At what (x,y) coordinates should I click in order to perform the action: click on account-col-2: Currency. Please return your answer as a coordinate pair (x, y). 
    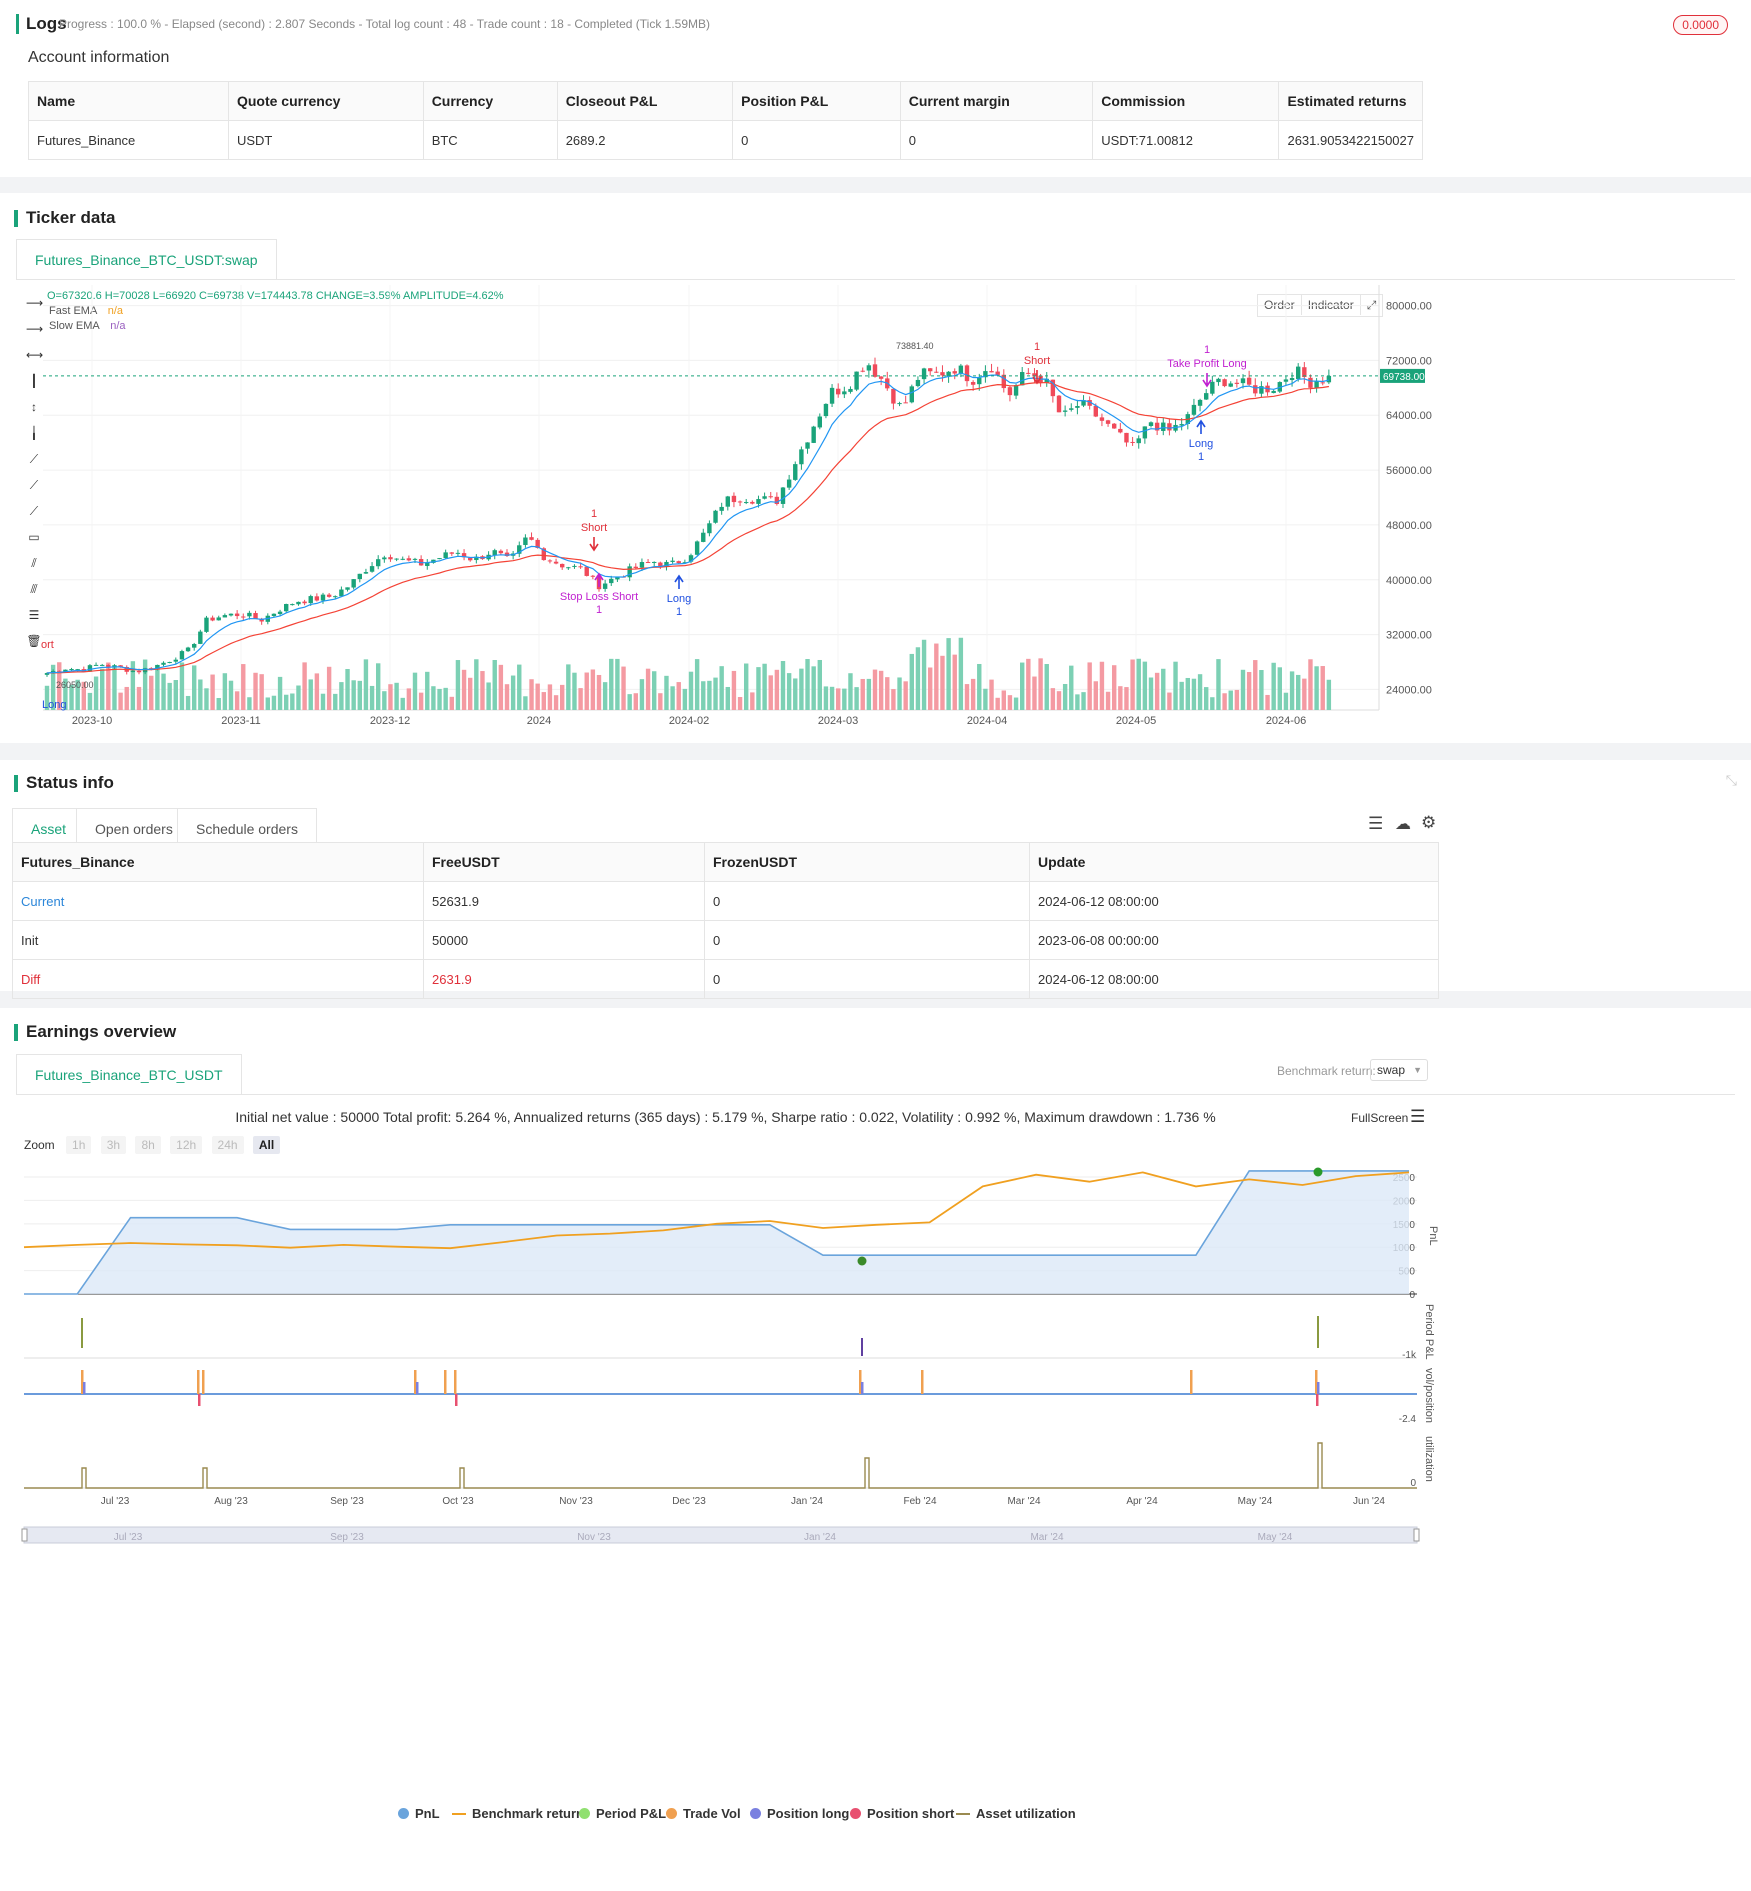
    Looking at the image, I should click on (490, 101).